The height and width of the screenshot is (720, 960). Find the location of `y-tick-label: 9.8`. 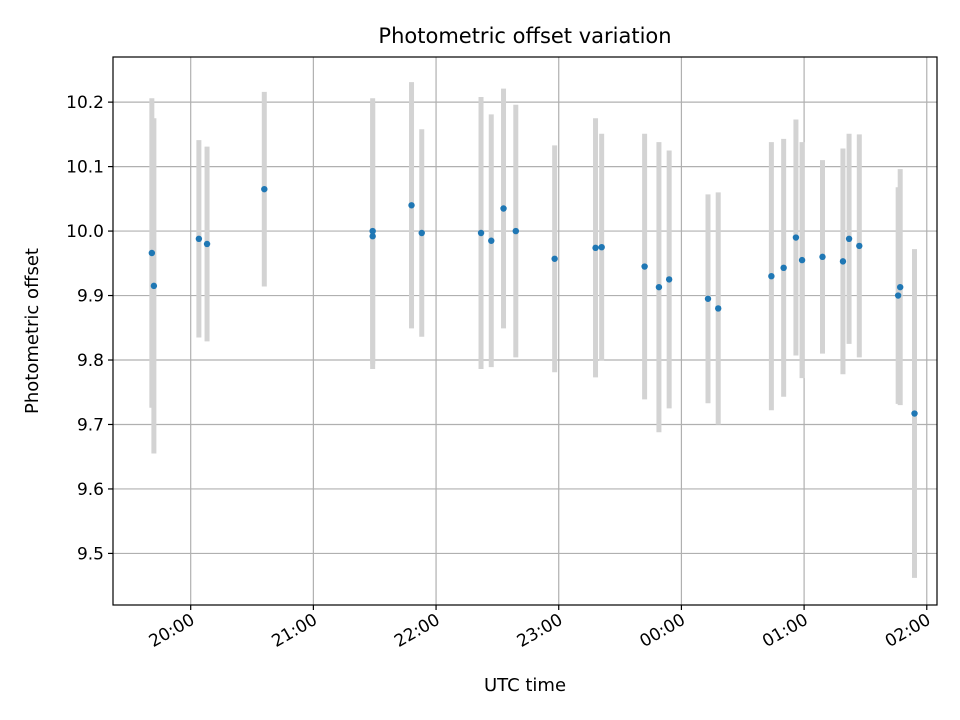

y-tick-label: 9.8 is located at coordinates (90, 361).